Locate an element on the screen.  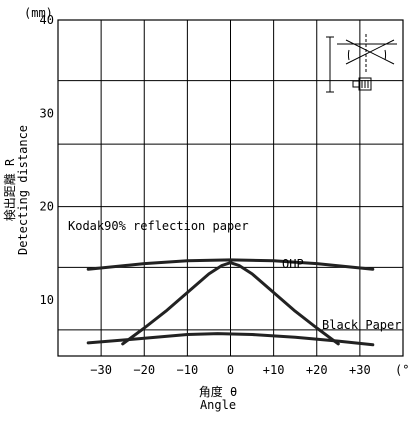
x-tick-label: +20 is located at coordinates (317, 370).